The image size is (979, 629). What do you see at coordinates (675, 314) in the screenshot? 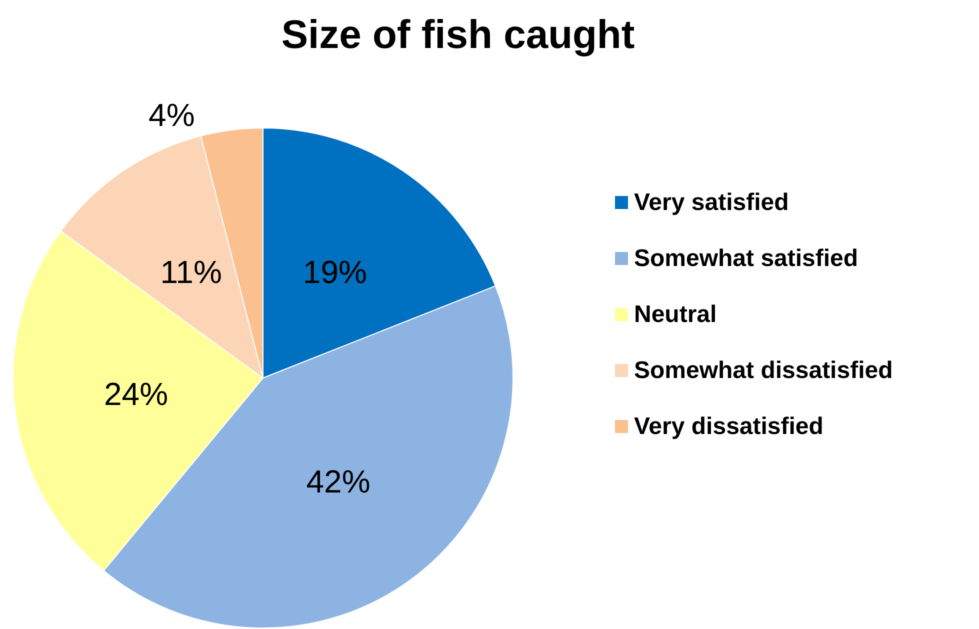
I see `legend-label: Neutral` at bounding box center [675, 314].